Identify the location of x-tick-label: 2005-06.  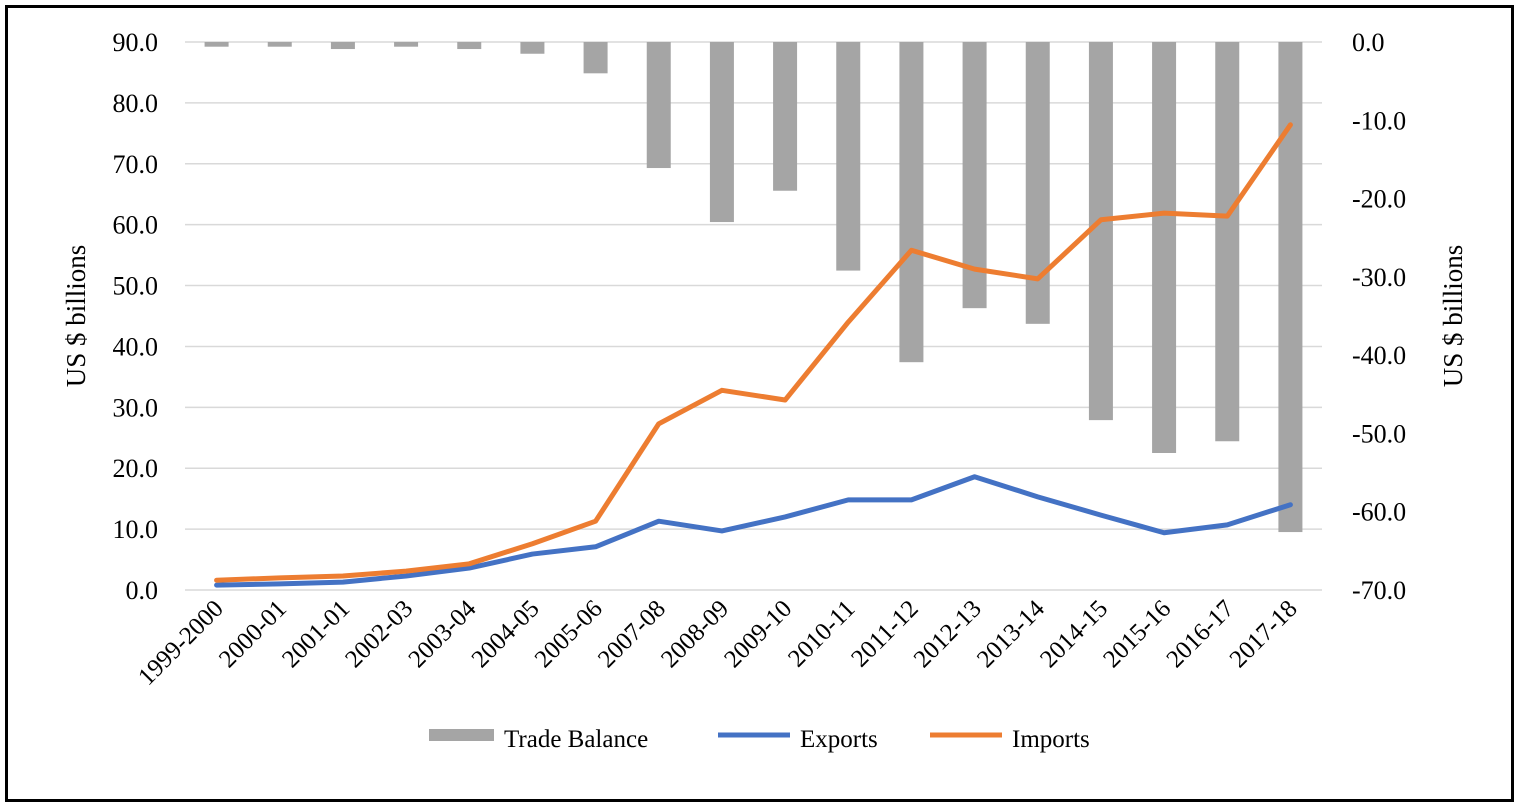
(569, 634).